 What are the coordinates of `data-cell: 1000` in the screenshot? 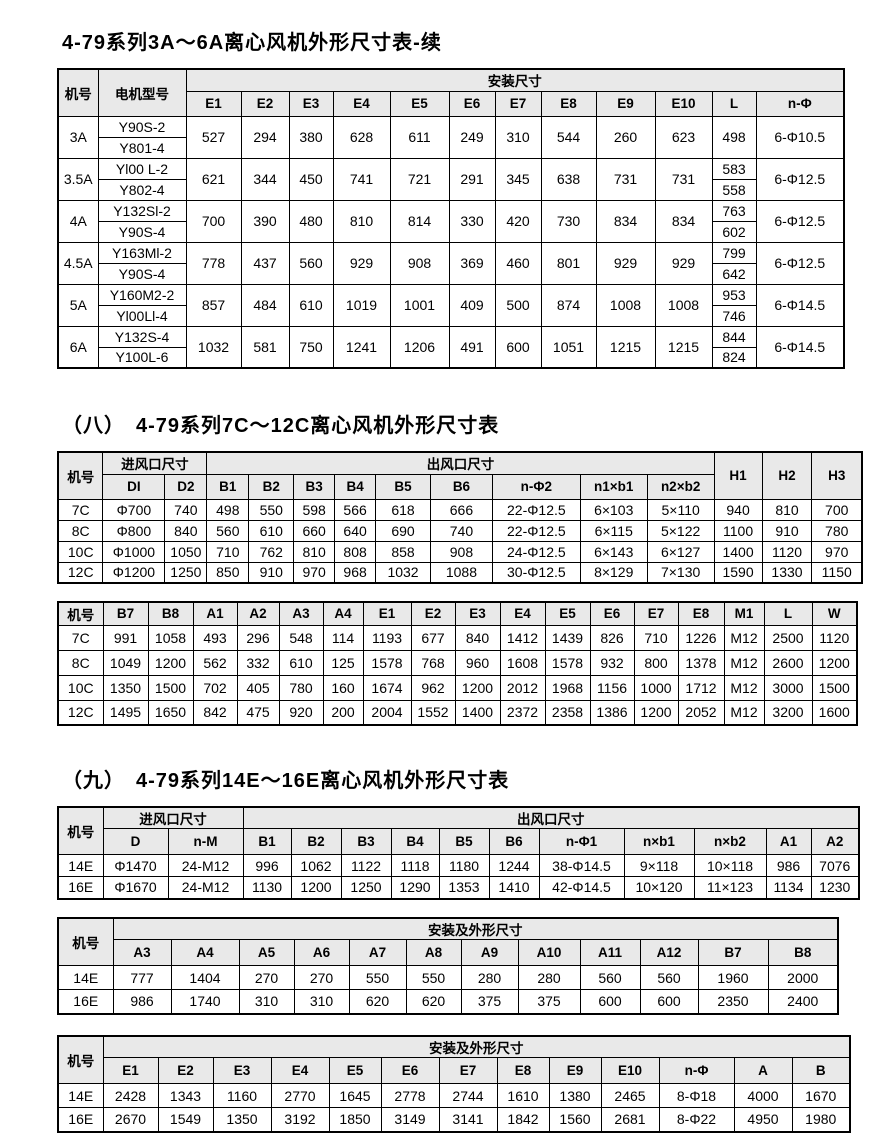 It's located at (656, 687).